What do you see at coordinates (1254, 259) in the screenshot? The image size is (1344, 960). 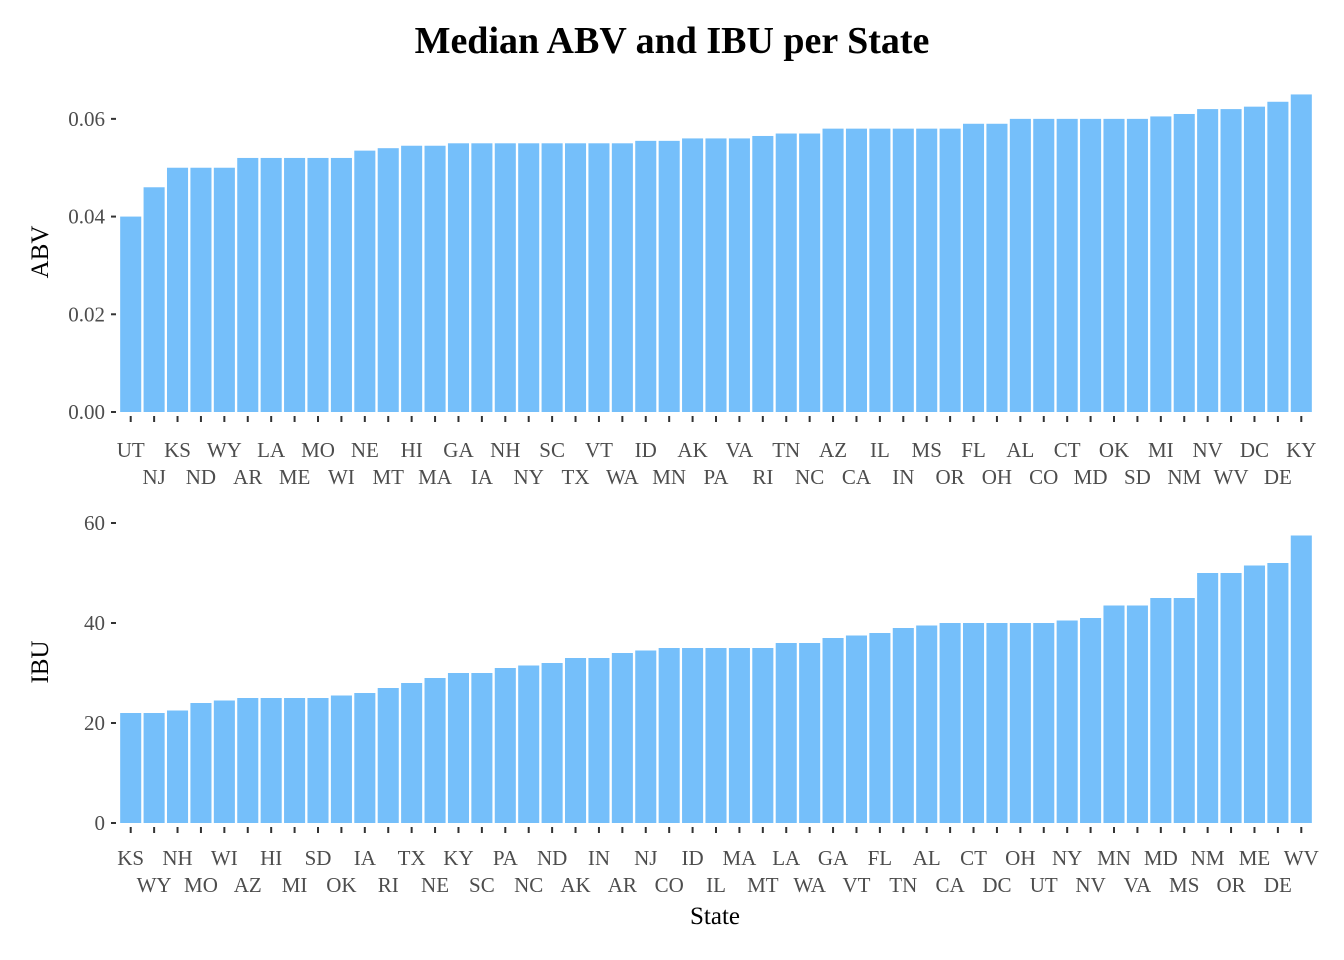 I see `abv-bar-dc` at bounding box center [1254, 259].